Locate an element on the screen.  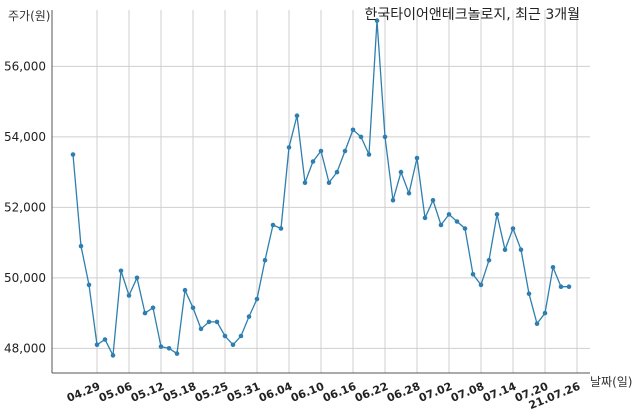
y-tick-label: 50,000 is located at coordinates (25, 278).